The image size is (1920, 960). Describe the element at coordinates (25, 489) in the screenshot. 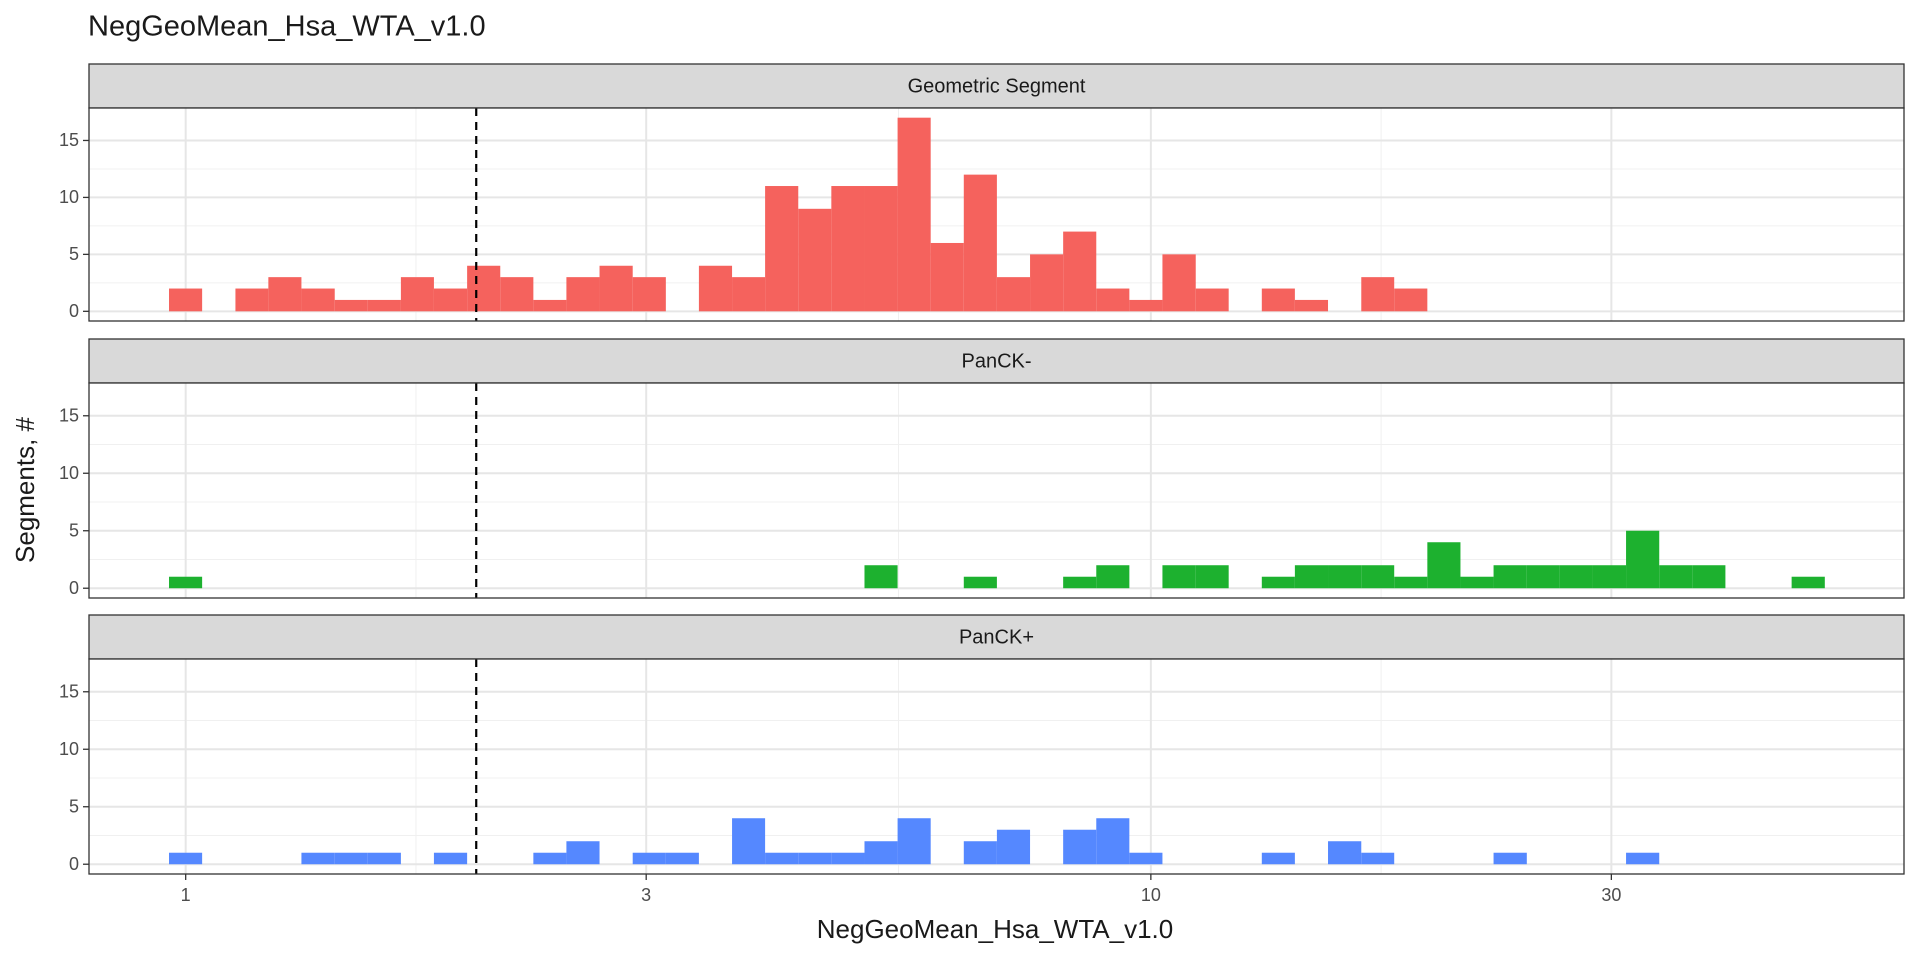

I see `y-axis-label: Segments, #` at that location.